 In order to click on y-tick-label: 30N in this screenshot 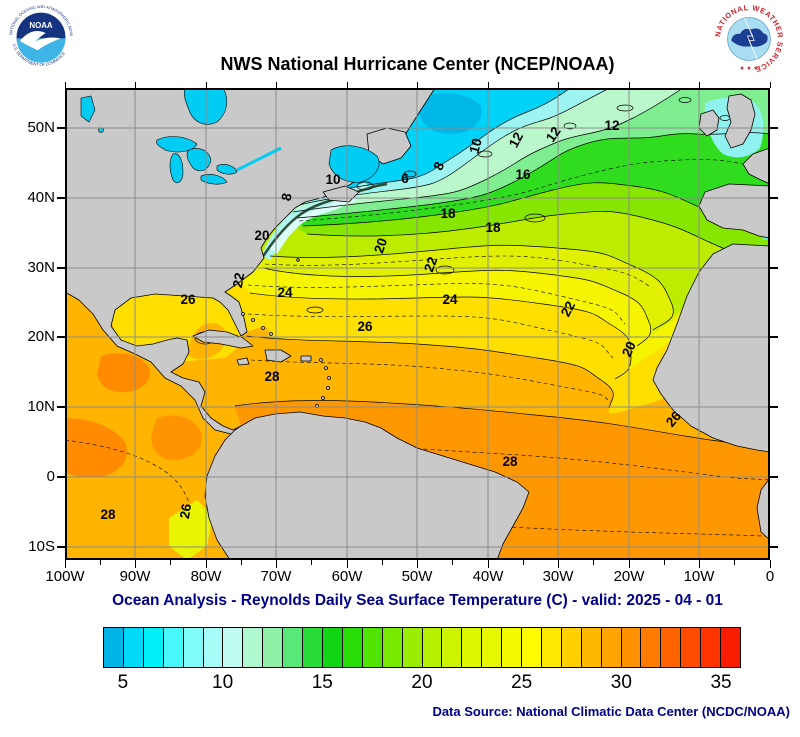, I will do `click(41, 267)`.